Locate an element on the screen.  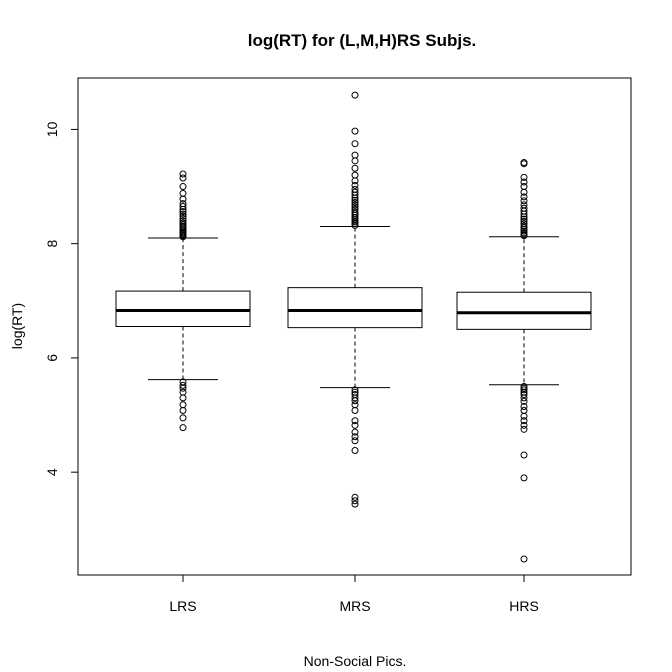
y-tick-label: 4 is located at coordinates (52, 472).